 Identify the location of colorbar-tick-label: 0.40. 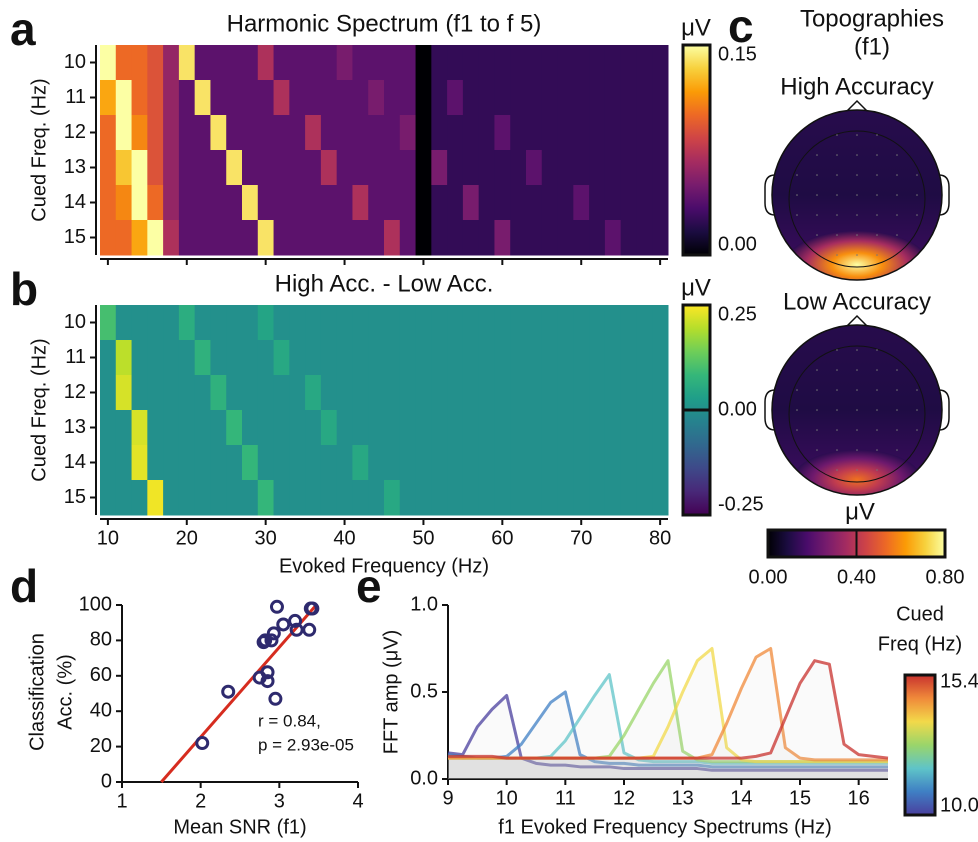
(856, 577).